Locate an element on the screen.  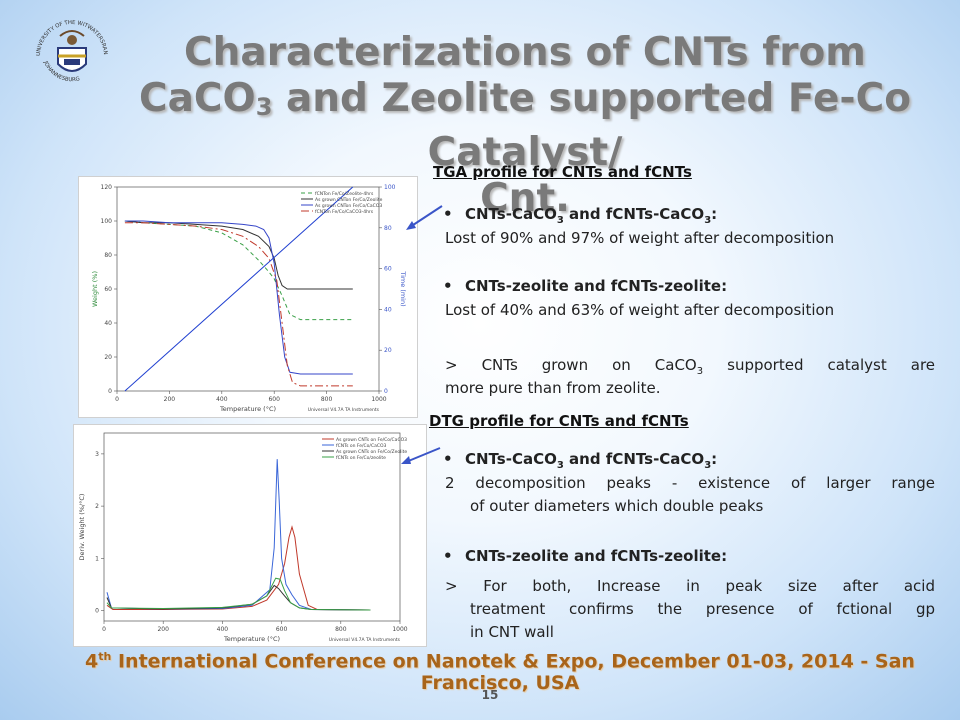
y2-tick-label: 80 is located at coordinates (388, 228).